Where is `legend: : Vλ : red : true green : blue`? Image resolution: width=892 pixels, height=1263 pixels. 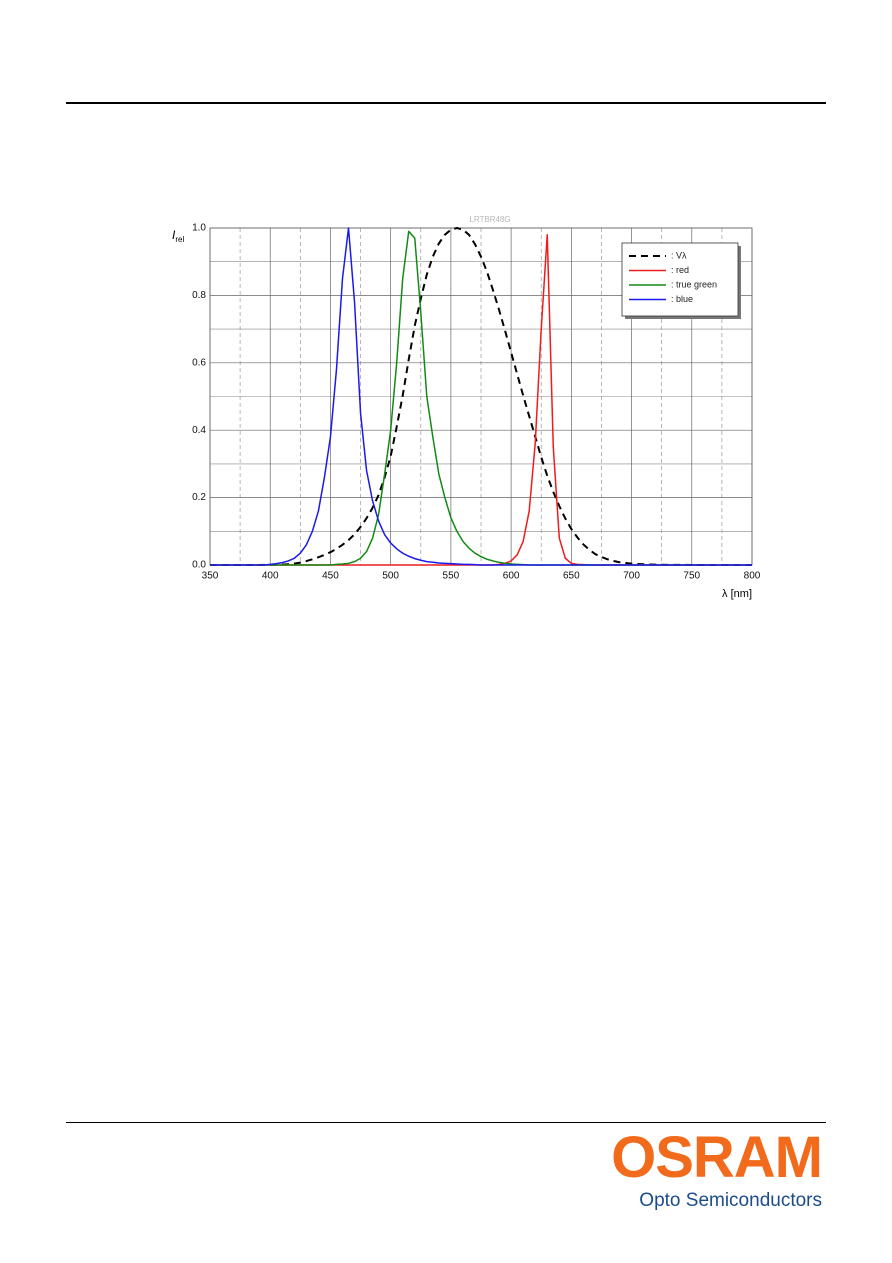
legend: : Vλ : red : true green : blue is located at coordinates (681, 280).